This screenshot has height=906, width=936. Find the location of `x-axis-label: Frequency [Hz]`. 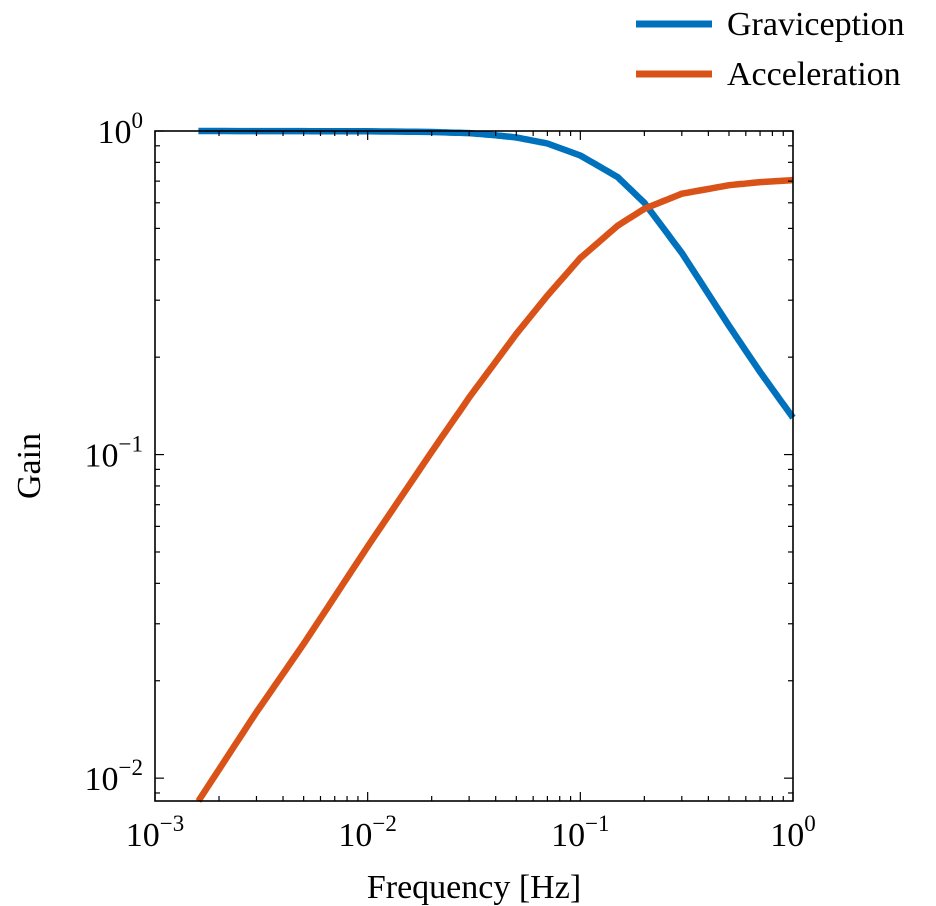

x-axis-label: Frequency [Hz] is located at coordinates (474, 887).